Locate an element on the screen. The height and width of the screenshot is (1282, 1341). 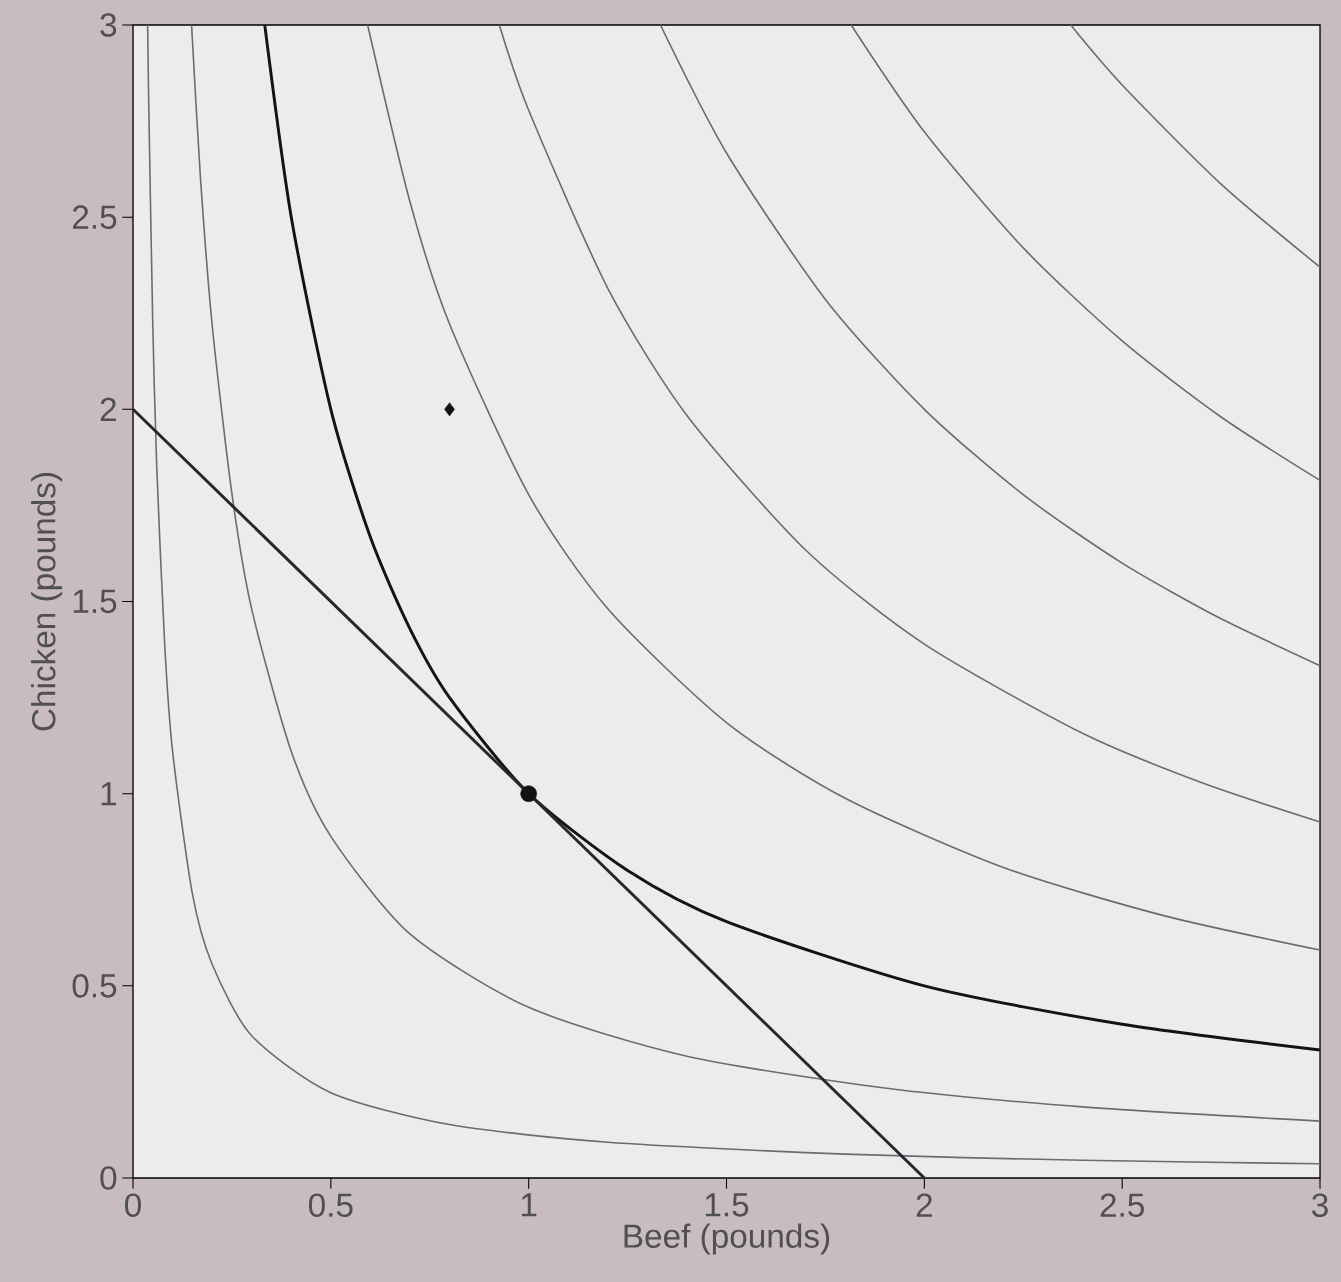
x-tick-label: 1 is located at coordinates (529, 1205).